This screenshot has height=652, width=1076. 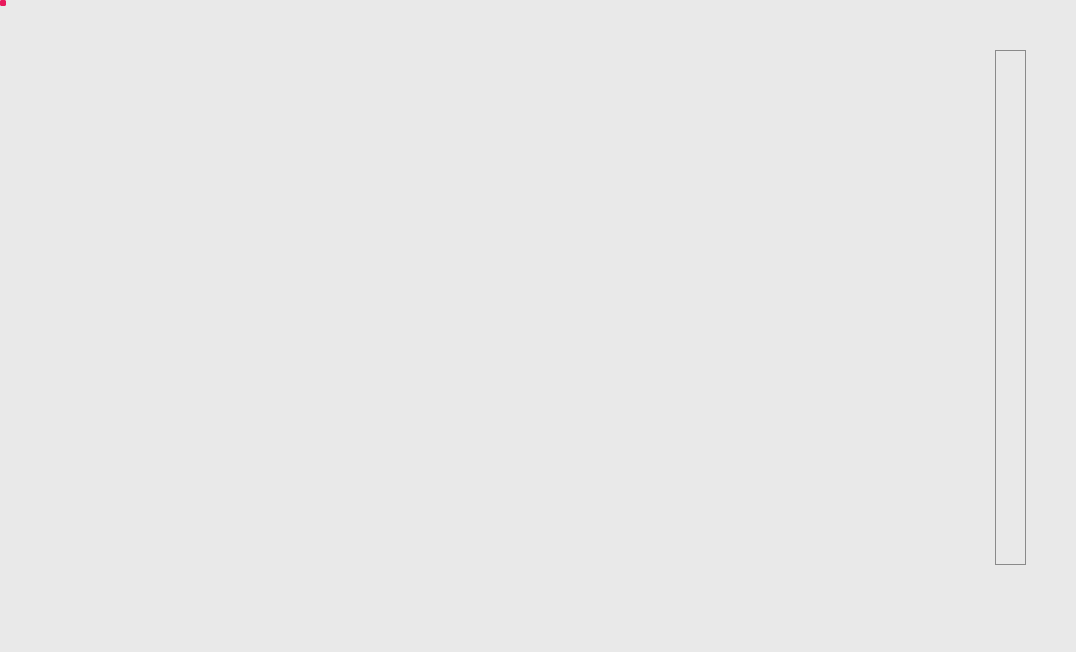 What do you see at coordinates (1010, 307) in the screenshot?
I see `colorbar-gradient` at bounding box center [1010, 307].